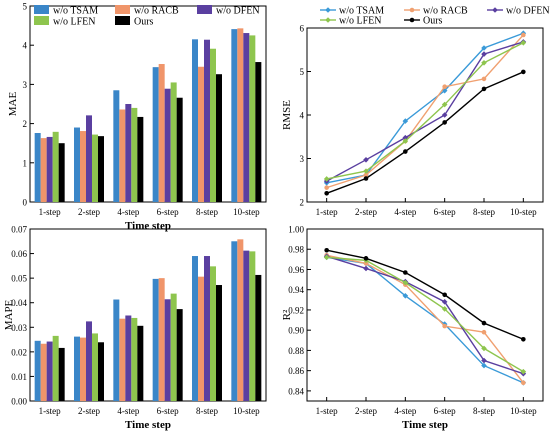 The height and width of the screenshot is (436, 550). Describe the element at coordinates (19, 254) in the screenshot. I see `y-tick-label: 0.06` at that location.